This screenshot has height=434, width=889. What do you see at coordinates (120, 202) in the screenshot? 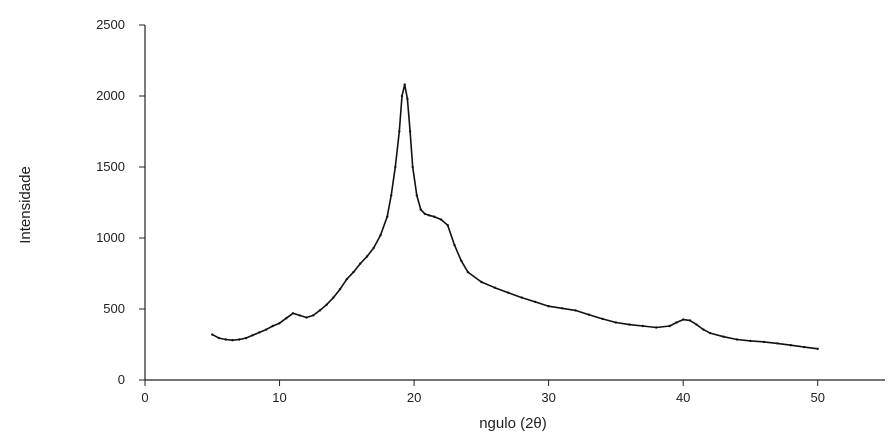
I see `y-axis-ticks: 0 500 1000 1500 2000 2500` at bounding box center [120, 202].